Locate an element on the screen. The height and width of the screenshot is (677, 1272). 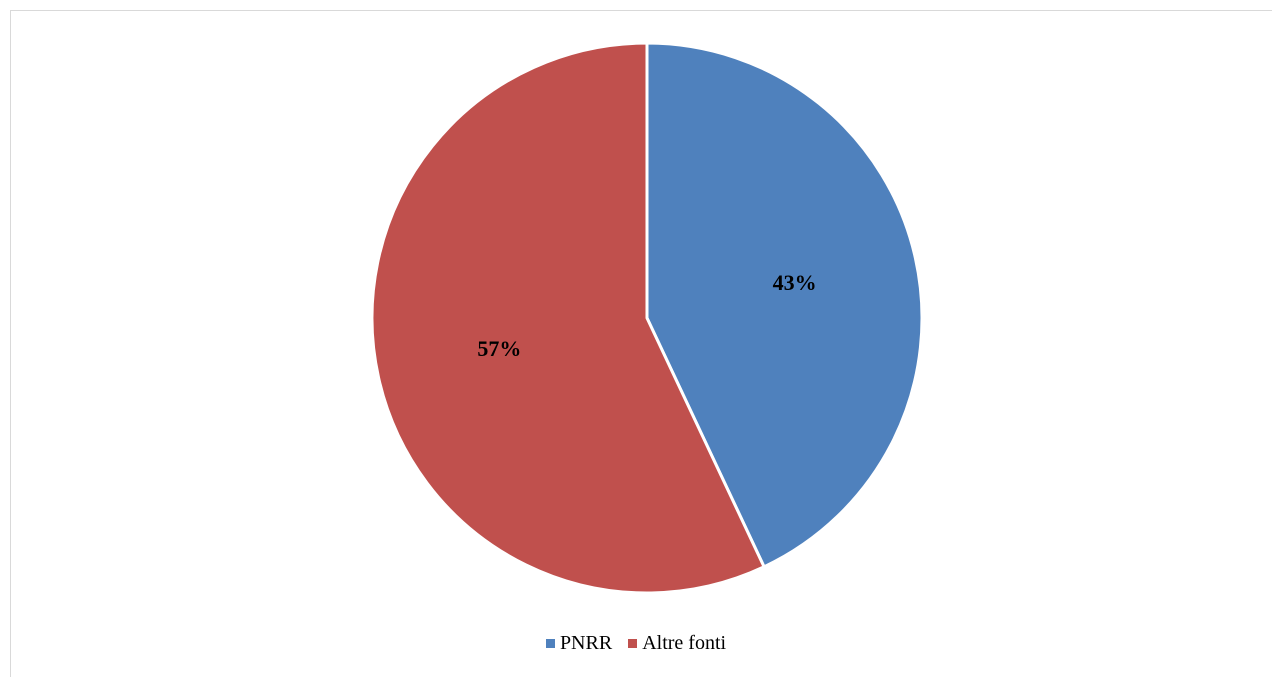
legend-swatch-altre-fonti is located at coordinates (633, 643).